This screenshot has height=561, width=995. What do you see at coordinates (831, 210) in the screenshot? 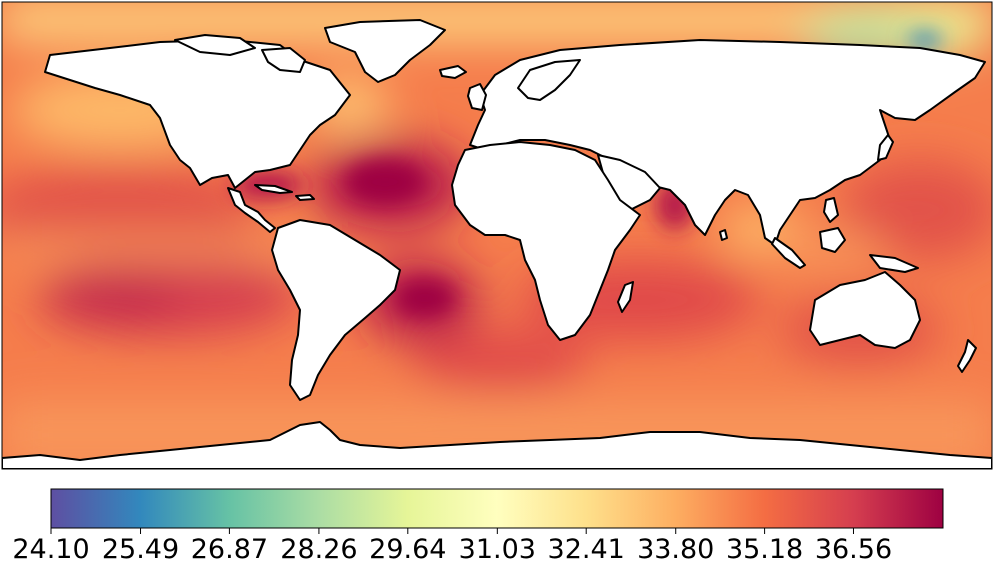
I see `philippines` at bounding box center [831, 210].